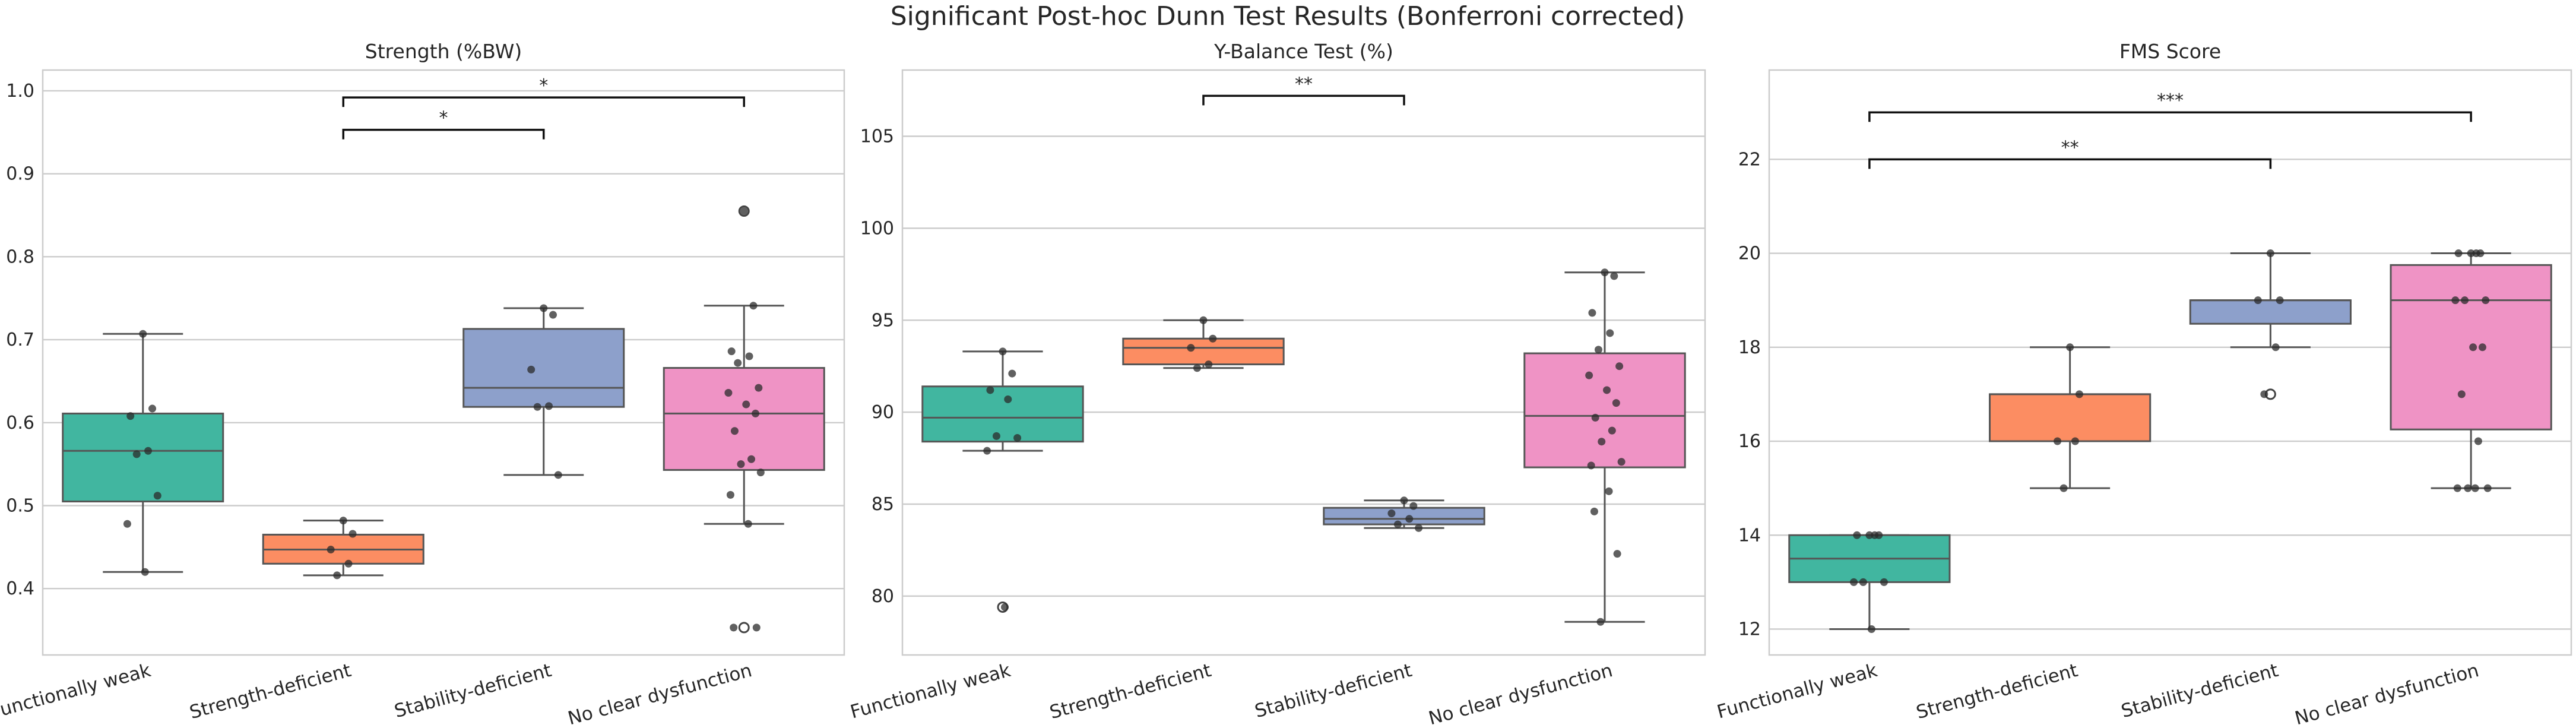  Describe the element at coordinates (444, 52) in the screenshot. I see `panel-title: Strength (%BW)` at that location.